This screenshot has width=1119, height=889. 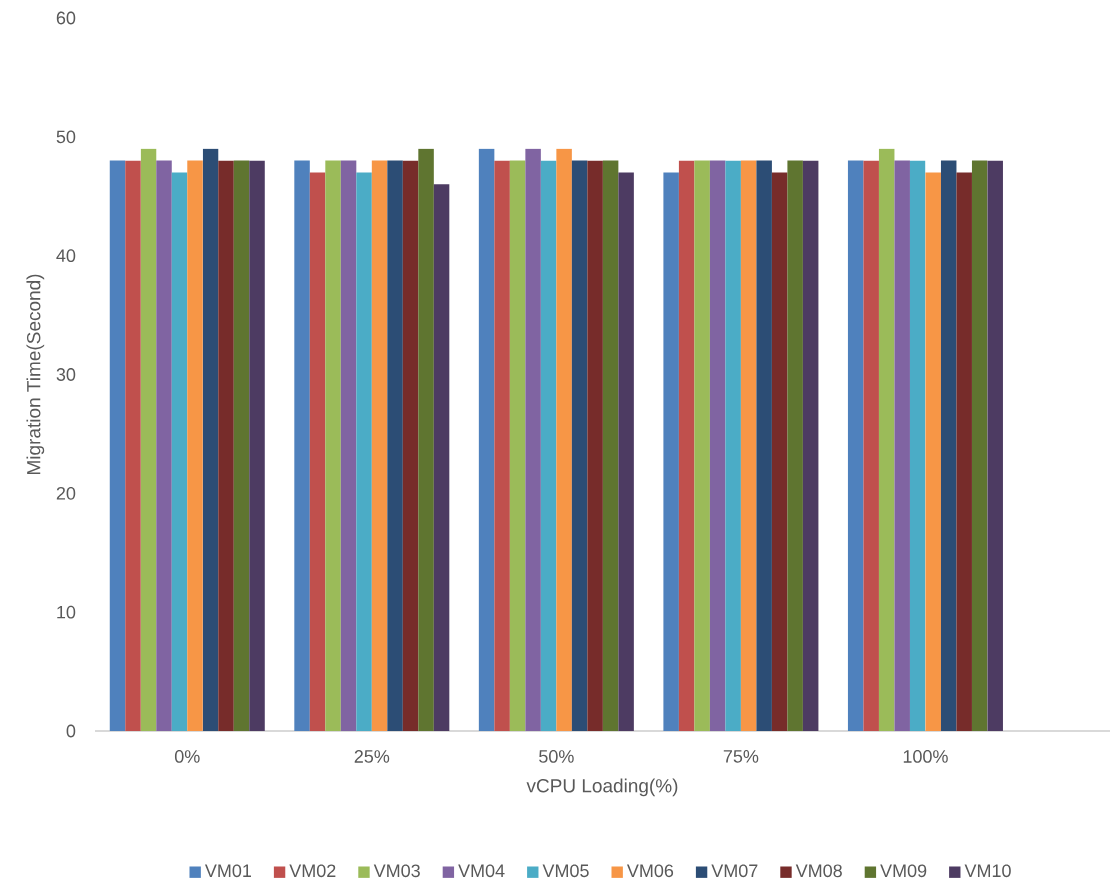 What do you see at coordinates (602, 787) in the screenshot?
I see `x-axis-title: vCPU Loading(%)` at bounding box center [602, 787].